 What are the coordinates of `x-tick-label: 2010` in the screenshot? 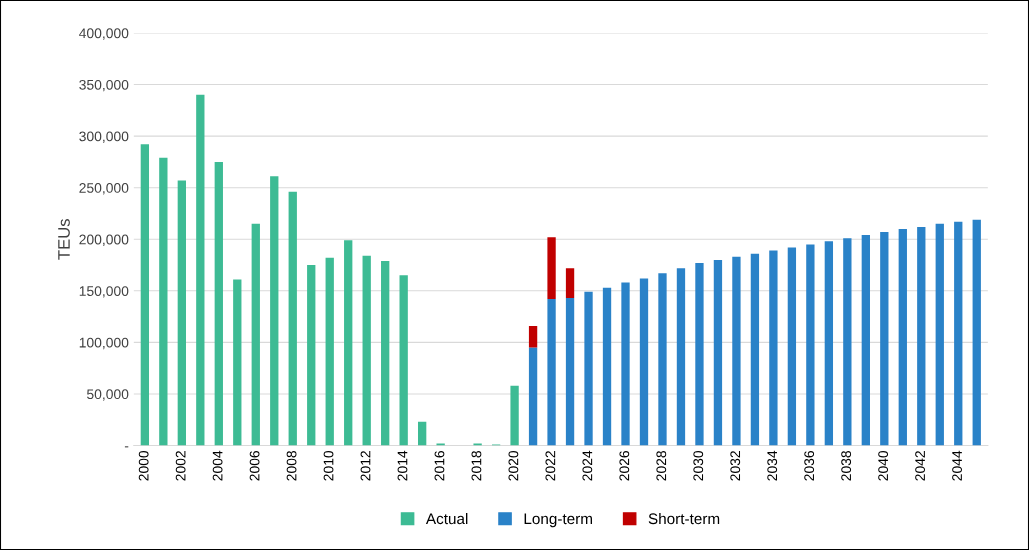 It's located at (328, 465).